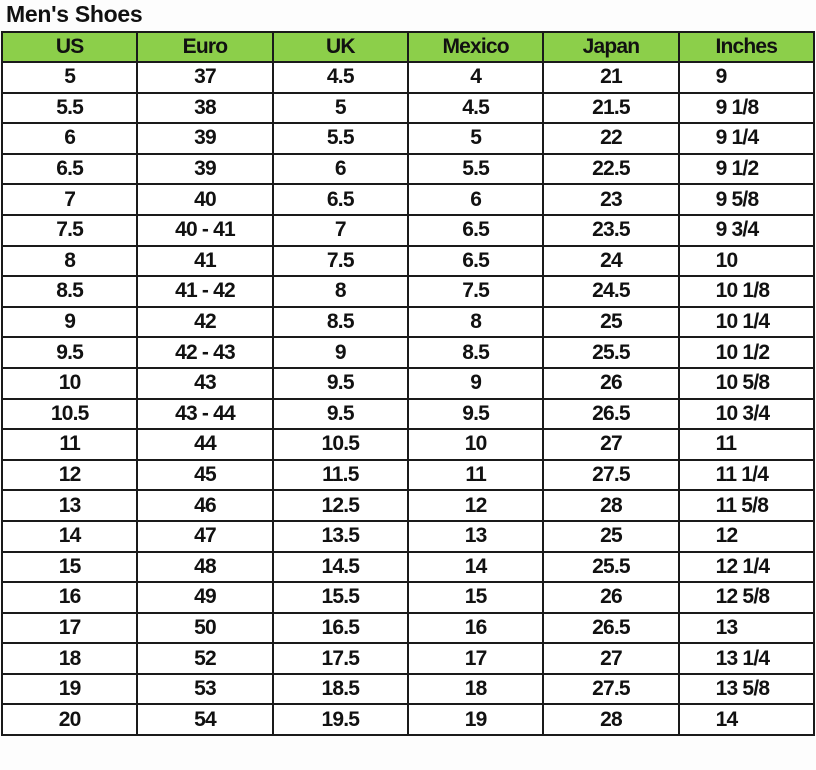 Image resolution: width=816 pixels, height=770 pixels. I want to click on cell-uk: 13.5, so click(340, 536).